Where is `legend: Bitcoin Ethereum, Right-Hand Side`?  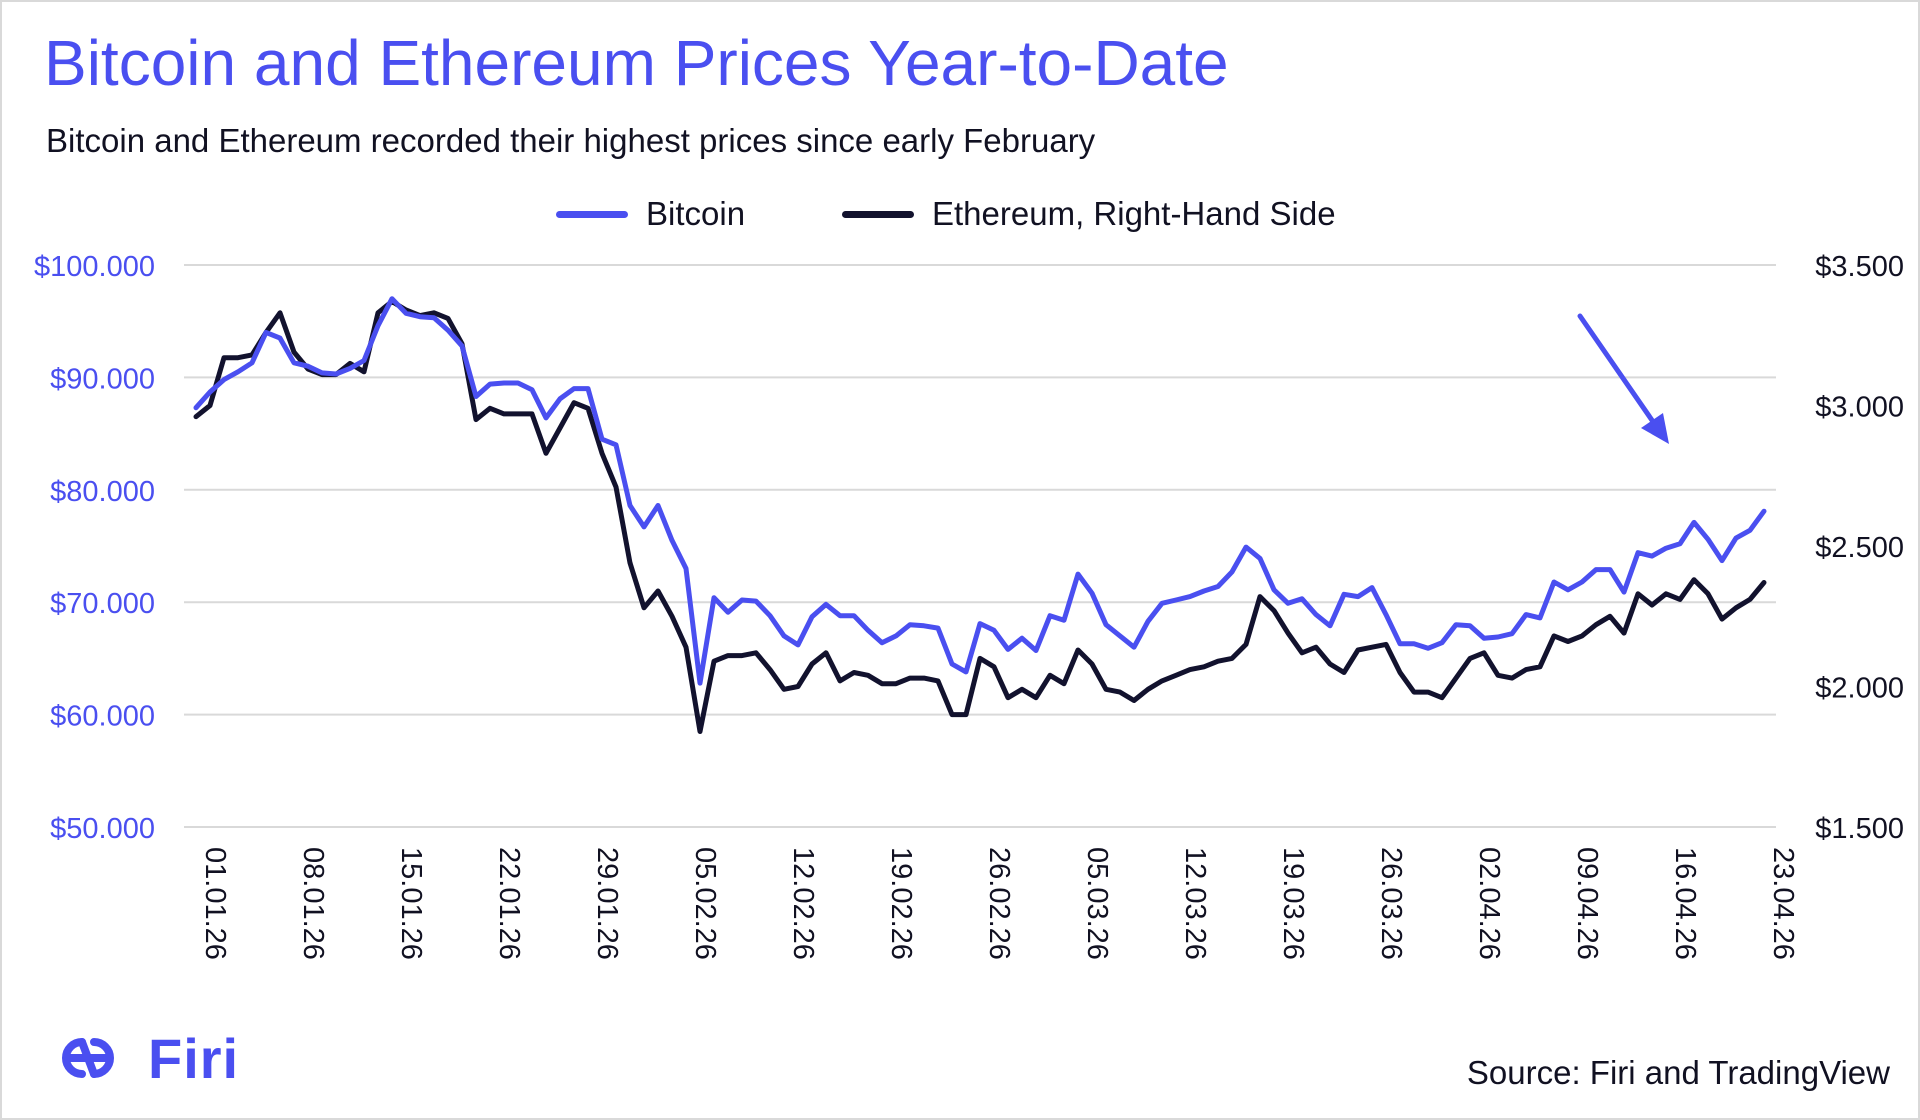 legend: Bitcoin Ethereum, Right-Hand Side is located at coordinates (960, 214).